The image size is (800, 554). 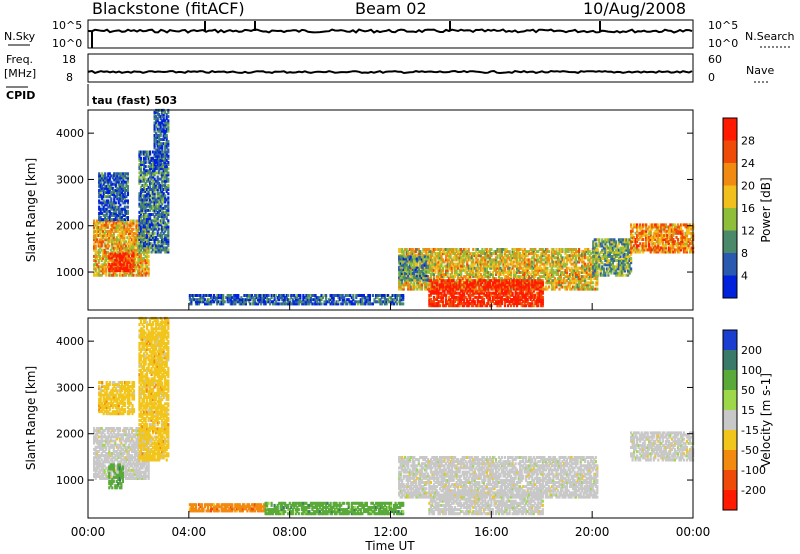 I want to click on nsky-tick-bottom: 10^0, so click(x=67, y=43).